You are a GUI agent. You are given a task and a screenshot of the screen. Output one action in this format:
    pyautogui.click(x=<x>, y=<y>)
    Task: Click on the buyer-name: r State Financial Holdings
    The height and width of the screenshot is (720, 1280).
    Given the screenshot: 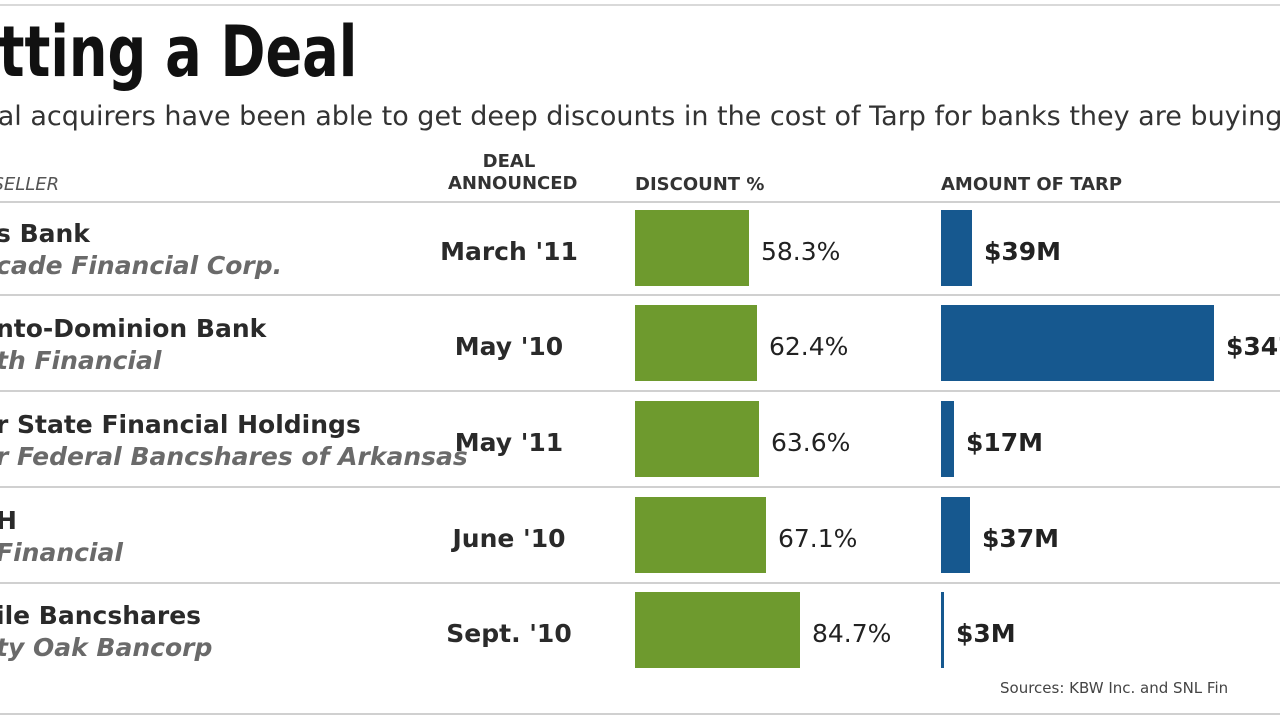 What is the action you would take?
    pyautogui.click(x=180, y=424)
    